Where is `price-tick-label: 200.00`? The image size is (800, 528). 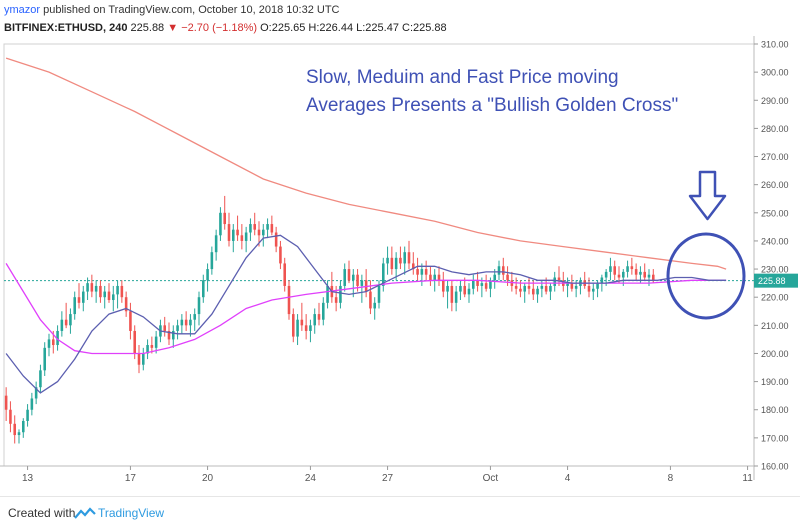 price-tick-label: 200.00 is located at coordinates (775, 354).